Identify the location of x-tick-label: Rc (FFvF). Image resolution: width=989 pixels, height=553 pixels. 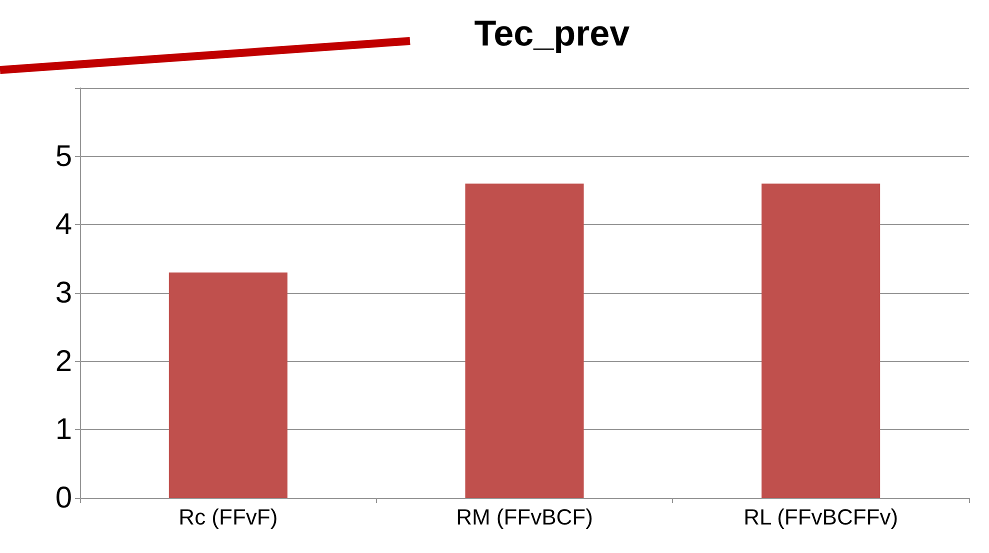
(228, 517).